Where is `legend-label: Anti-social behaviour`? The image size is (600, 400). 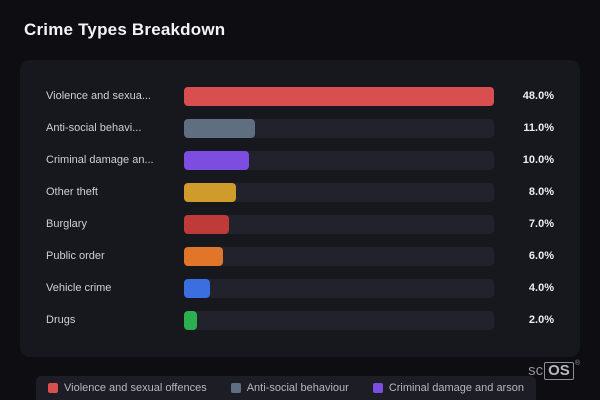
legend-label: Anti-social behaviour is located at coordinates (297, 388).